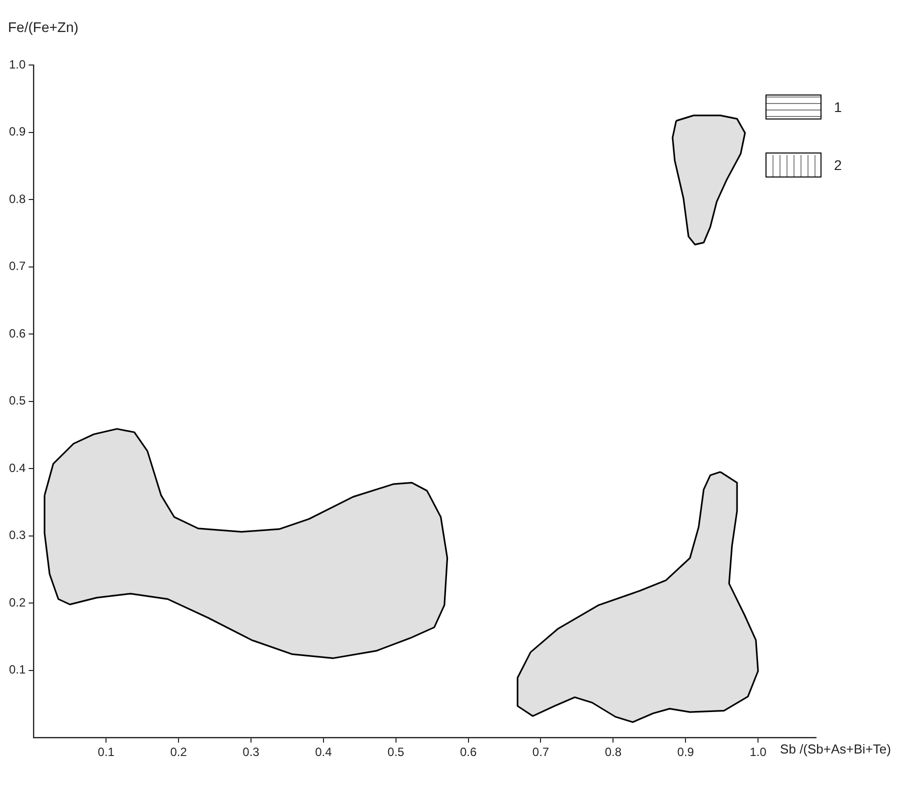 The height and width of the screenshot is (791, 921). Describe the element at coordinates (17, 602) in the screenshot. I see `y-tick-label: 0.2` at that location.